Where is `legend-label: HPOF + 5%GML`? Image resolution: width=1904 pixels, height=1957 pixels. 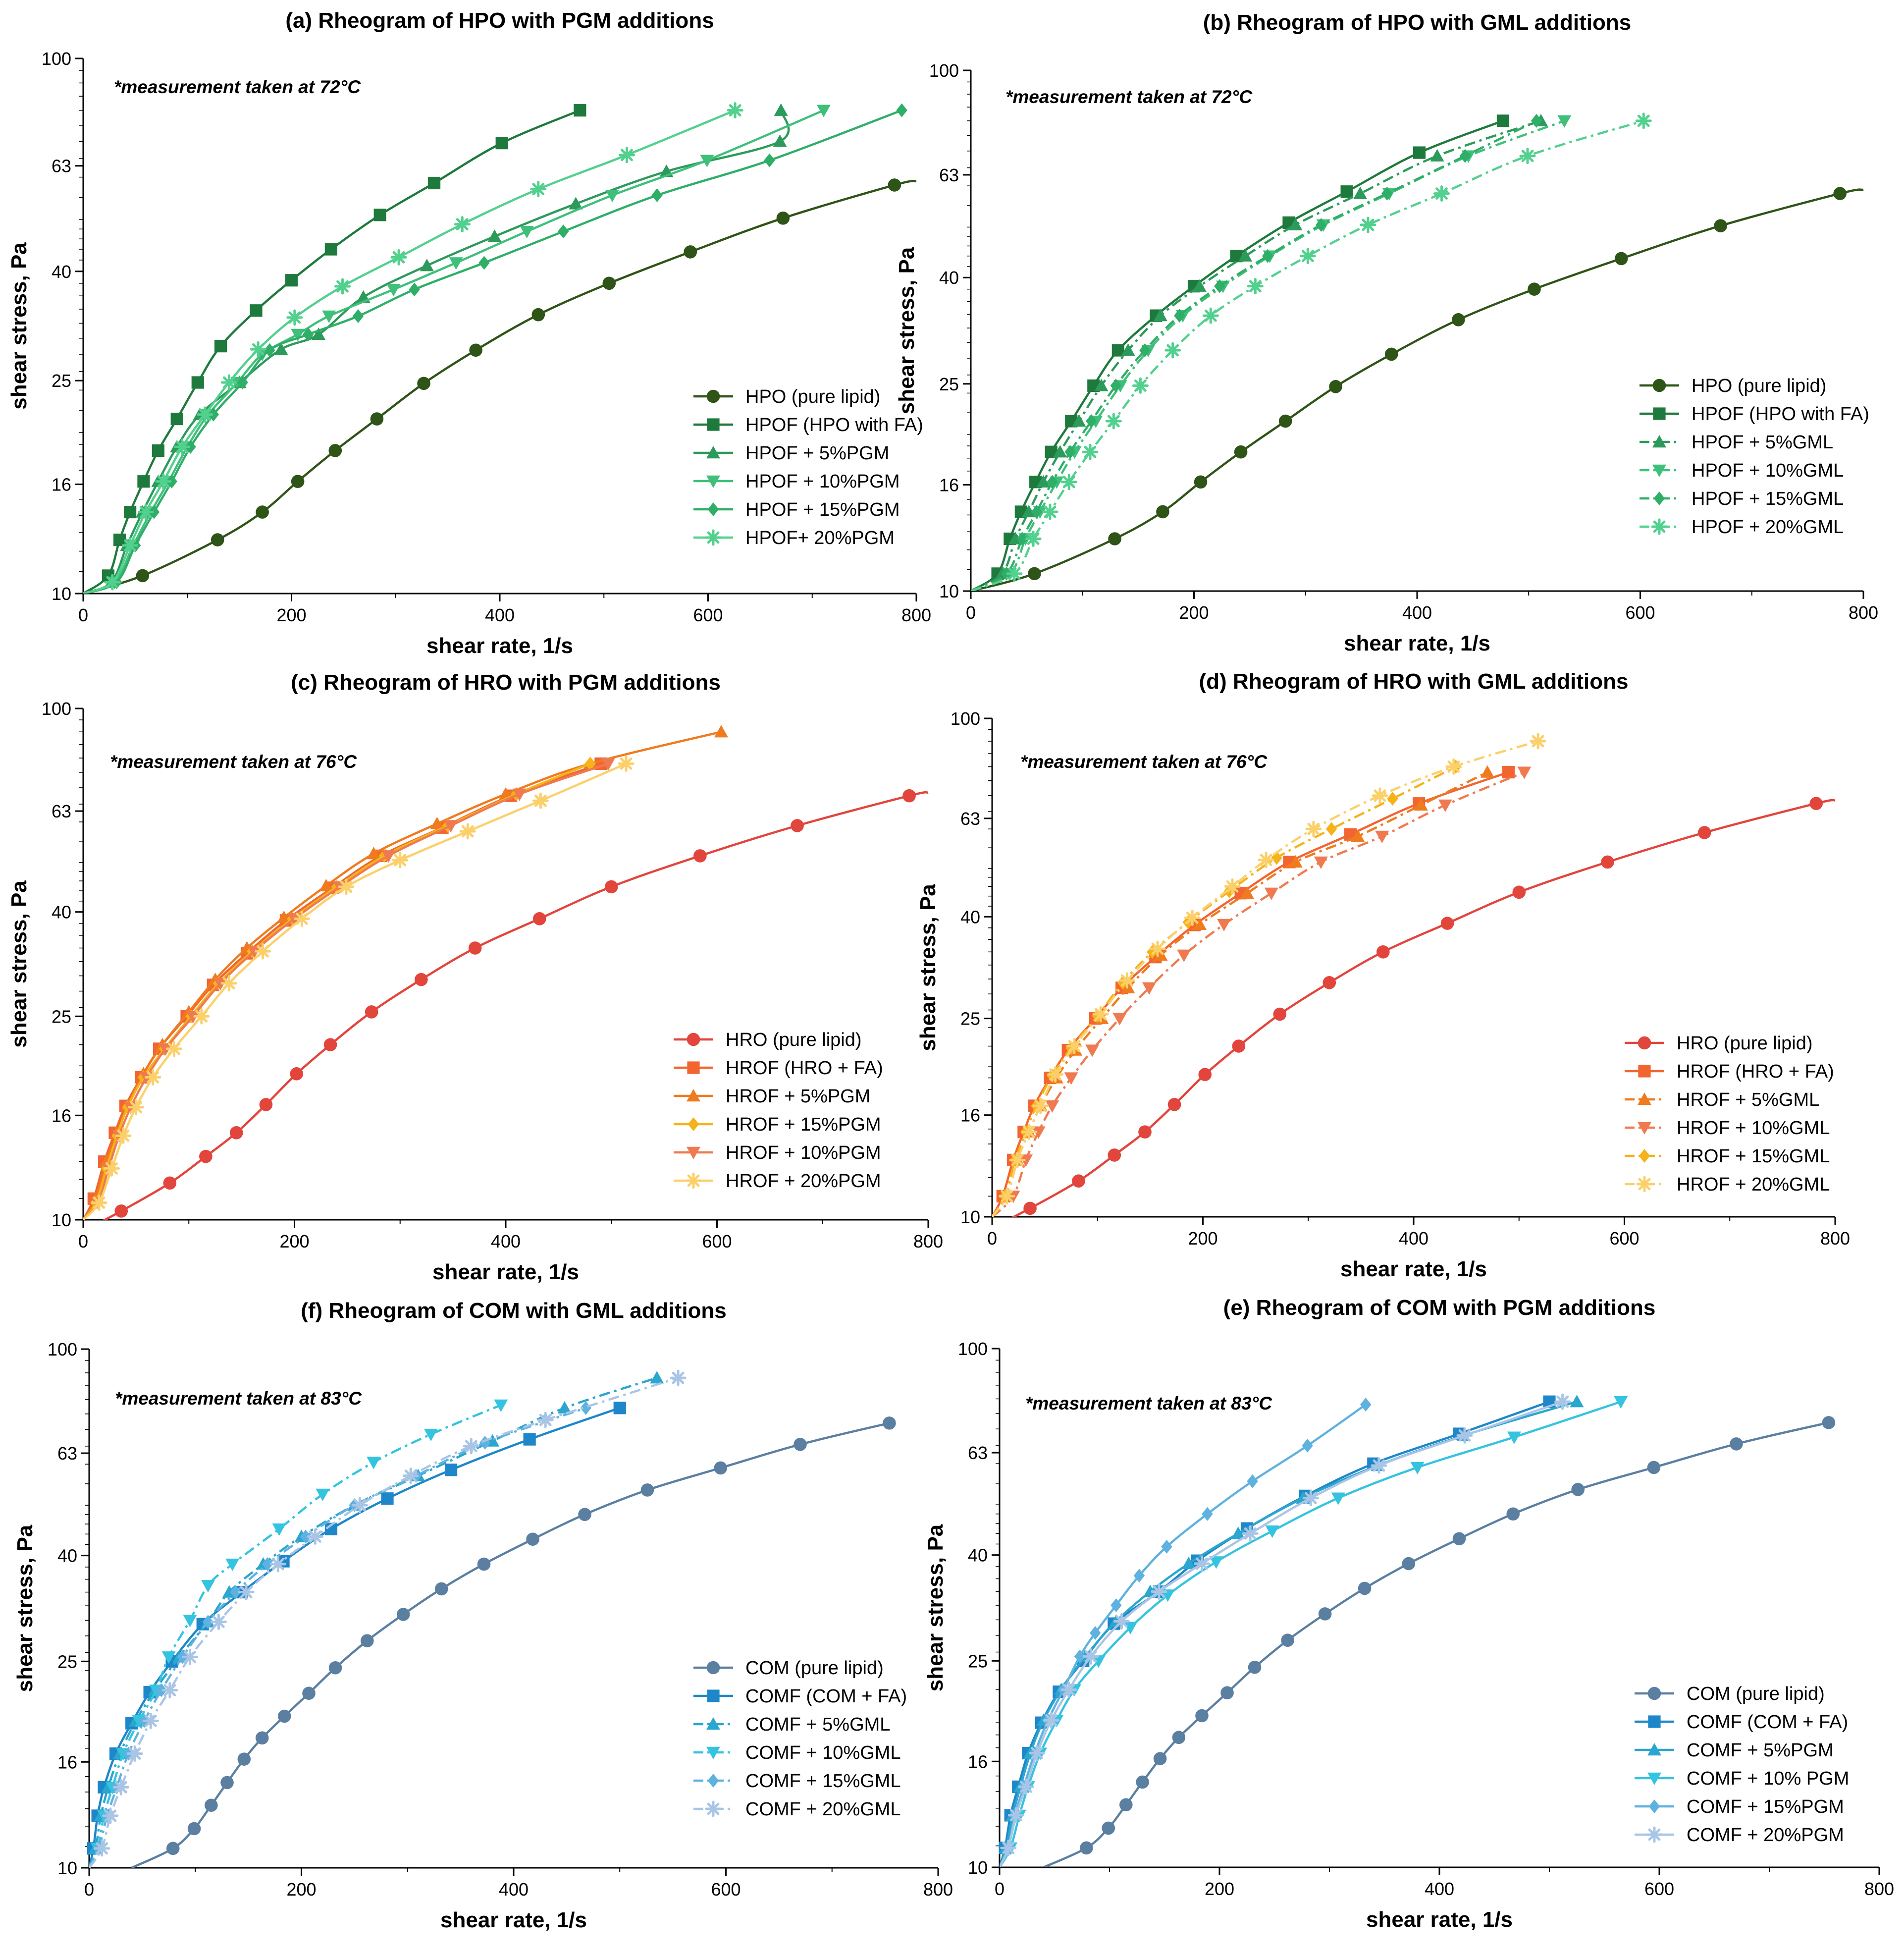
legend-label: HPOF + 5%GML is located at coordinates (1762, 442).